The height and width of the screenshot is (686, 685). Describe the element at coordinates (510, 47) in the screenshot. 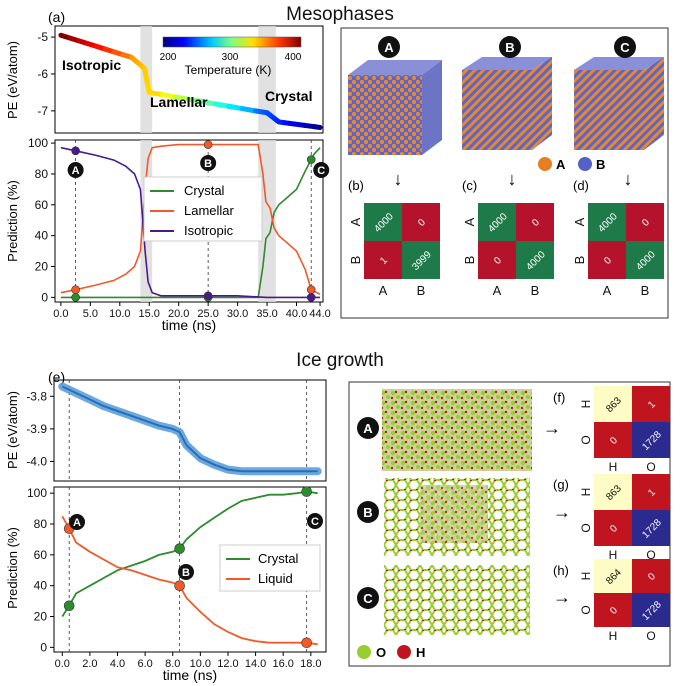

I see `structure-marker-b: B` at that location.